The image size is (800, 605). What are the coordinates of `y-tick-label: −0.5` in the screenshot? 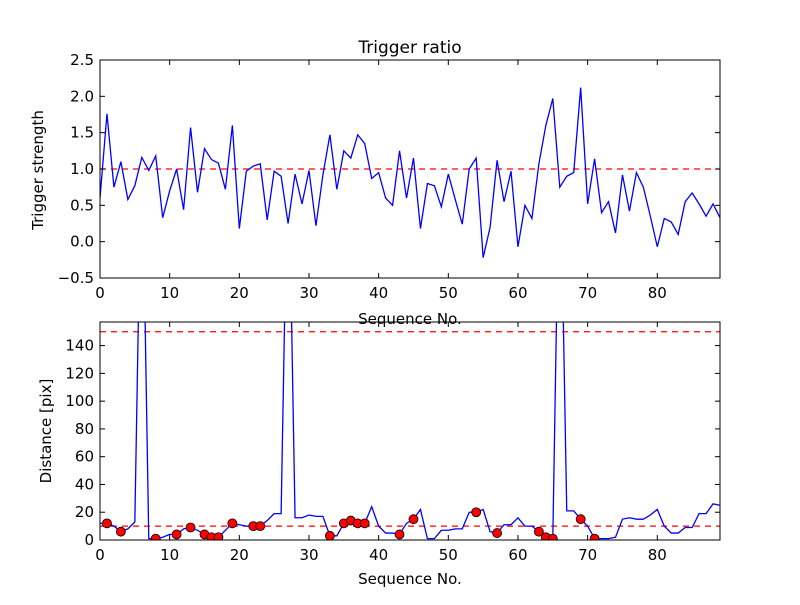 It's located at (76, 278).